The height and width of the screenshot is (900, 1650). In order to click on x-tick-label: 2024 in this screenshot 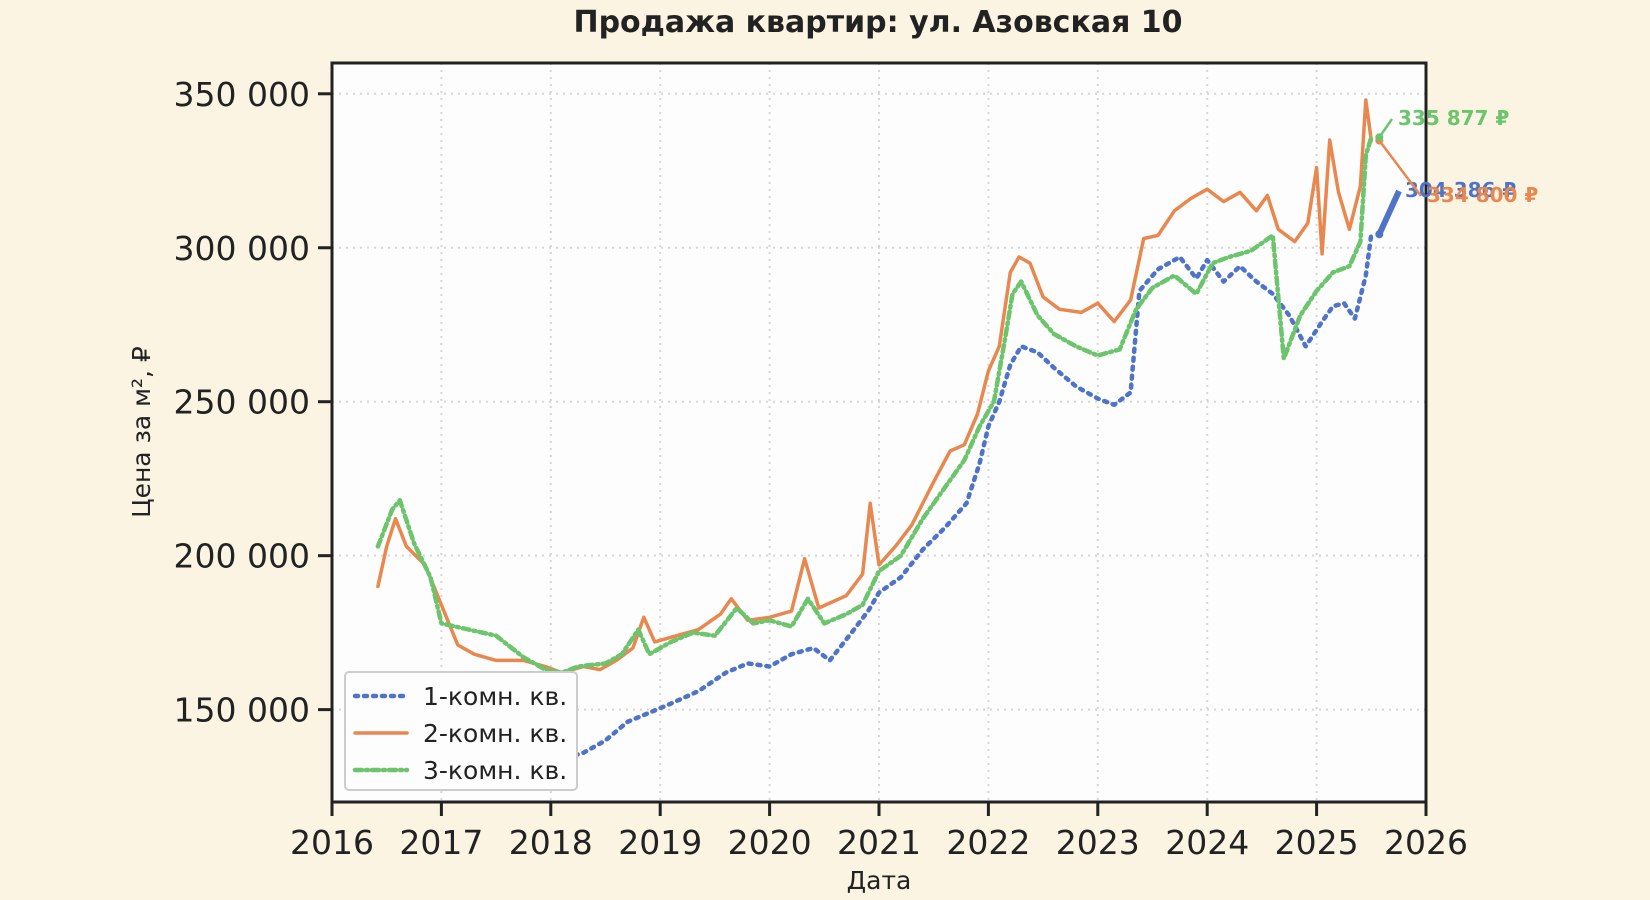, I will do `click(1207, 842)`.